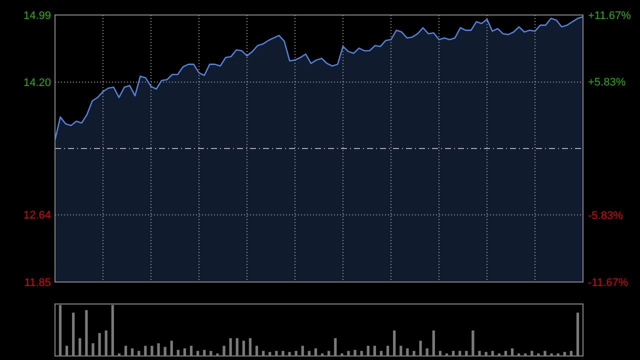 The height and width of the screenshot is (360, 640). I want to click on y-tick-label: 12.64, so click(37, 216).